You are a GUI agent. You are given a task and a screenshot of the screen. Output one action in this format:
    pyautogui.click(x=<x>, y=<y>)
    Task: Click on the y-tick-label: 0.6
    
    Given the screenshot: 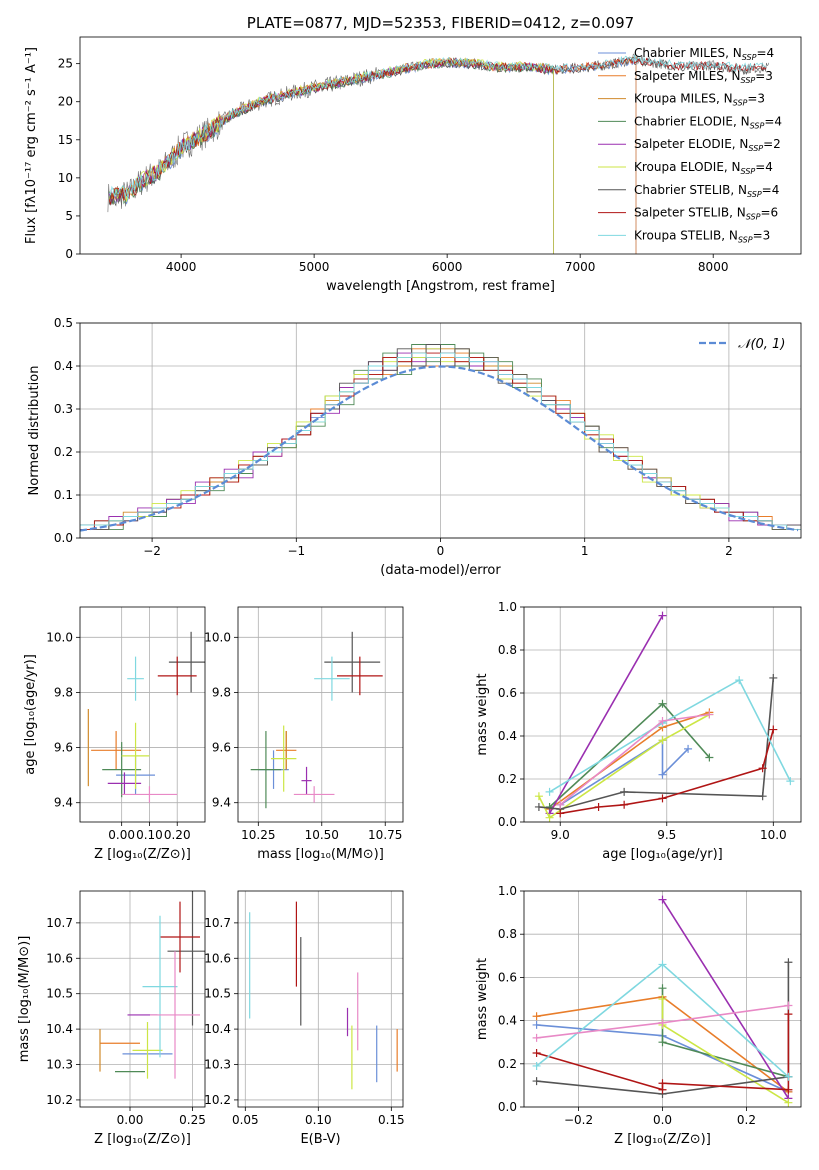 What is the action you would take?
    pyautogui.click(x=507, y=693)
    